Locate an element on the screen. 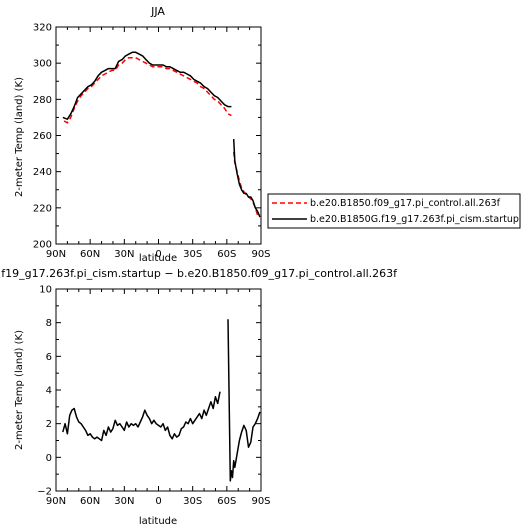  bottom-y-tick-label: 0 is located at coordinates (49, 458).